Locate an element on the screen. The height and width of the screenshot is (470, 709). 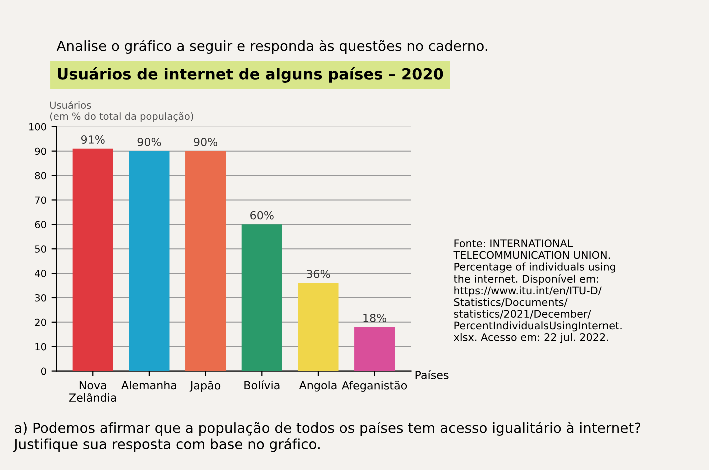
x-axis-title: Países is located at coordinates (432, 375).